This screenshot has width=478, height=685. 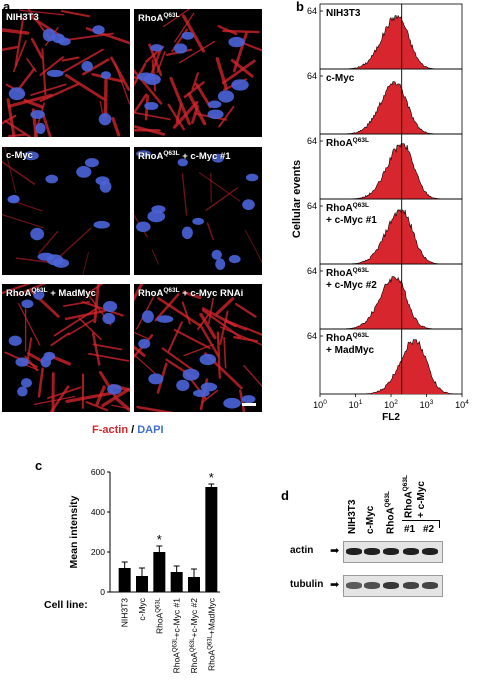 I want to click on y-axis-label: Mean intensity, so click(x=74, y=531).